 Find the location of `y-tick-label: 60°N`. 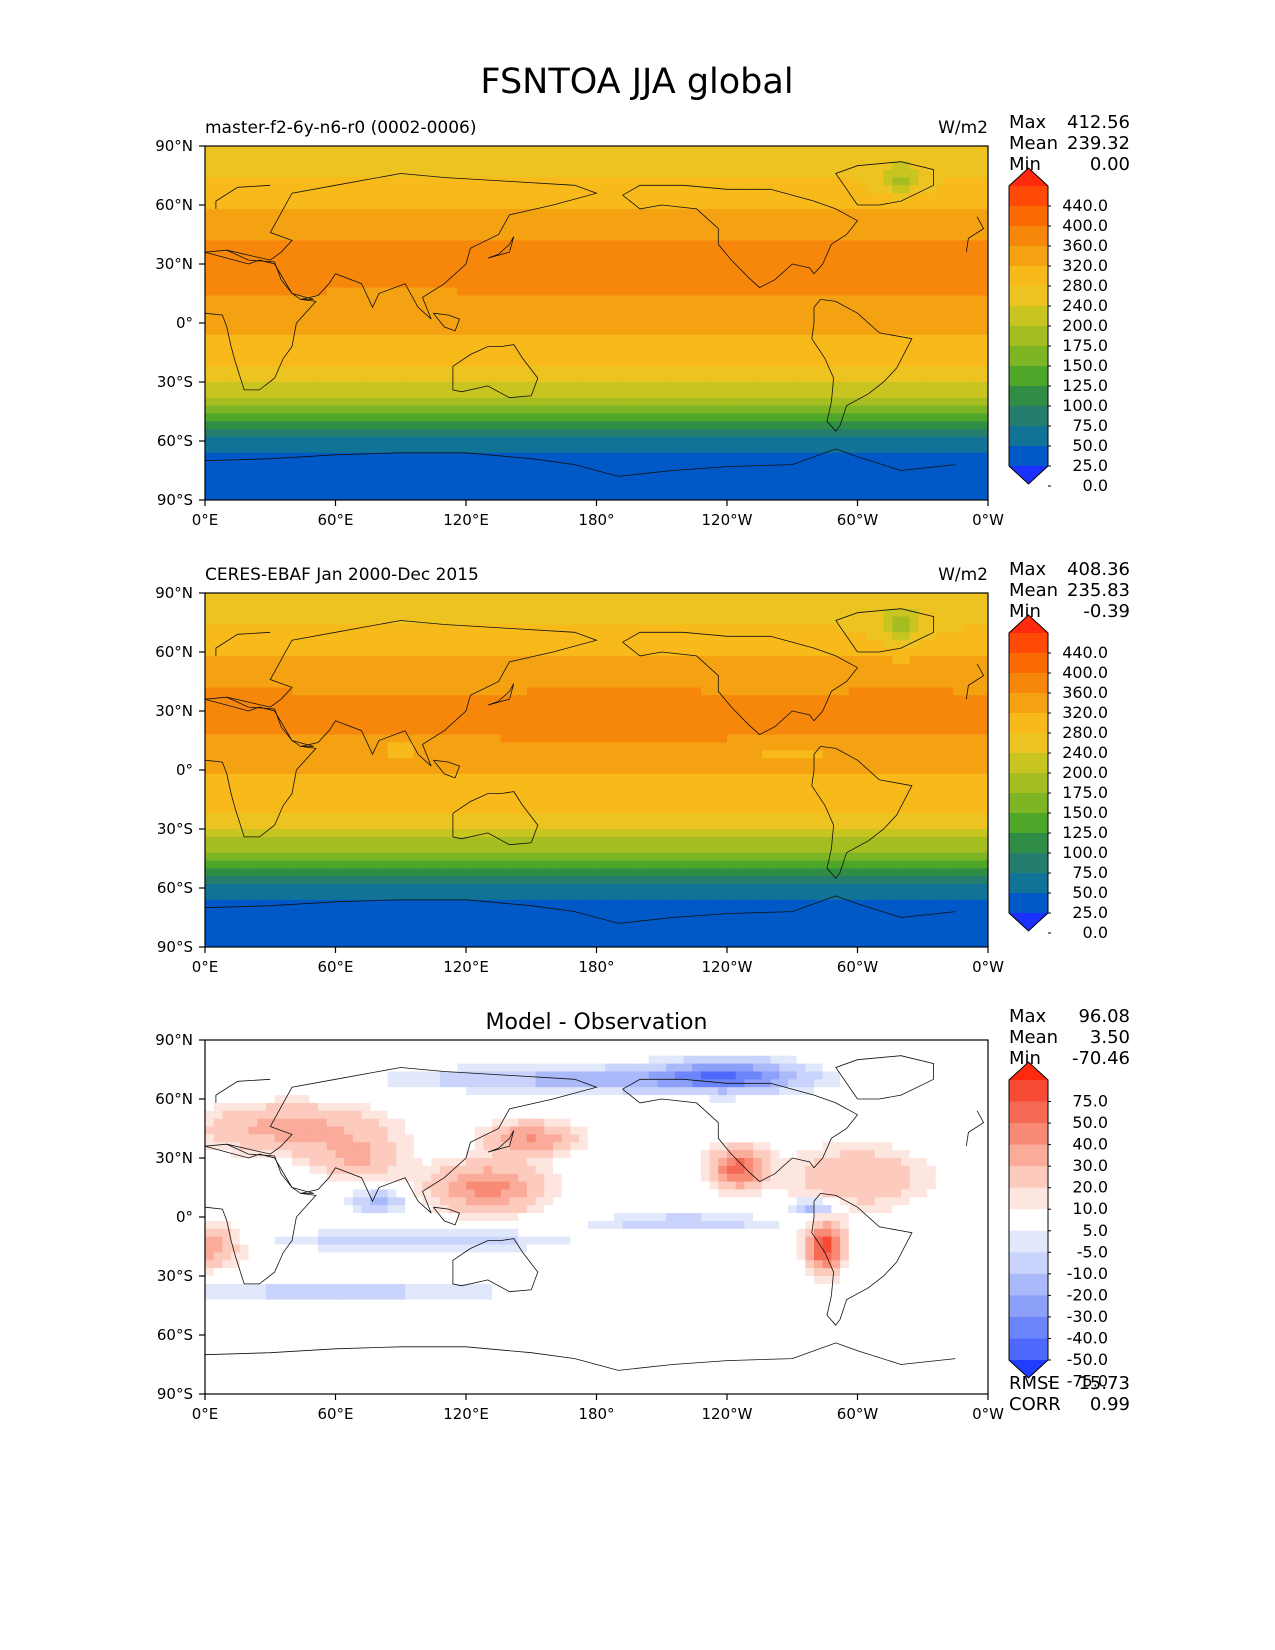

y-tick-label: 60°N is located at coordinates (174, 1099).